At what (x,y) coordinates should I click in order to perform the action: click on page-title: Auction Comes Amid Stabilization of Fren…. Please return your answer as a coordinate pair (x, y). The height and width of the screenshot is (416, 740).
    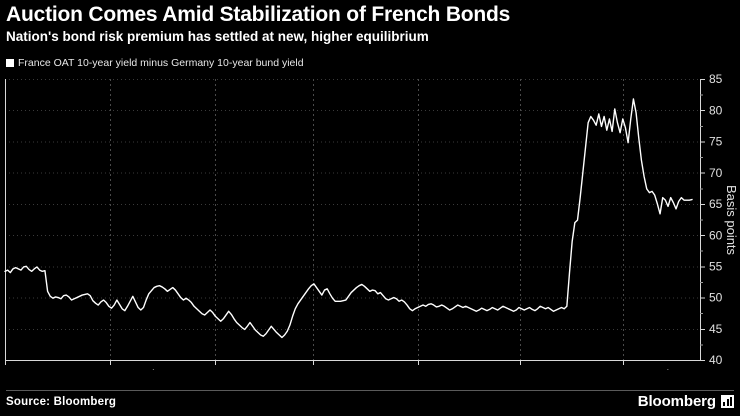
    Looking at the image, I should click on (258, 14).